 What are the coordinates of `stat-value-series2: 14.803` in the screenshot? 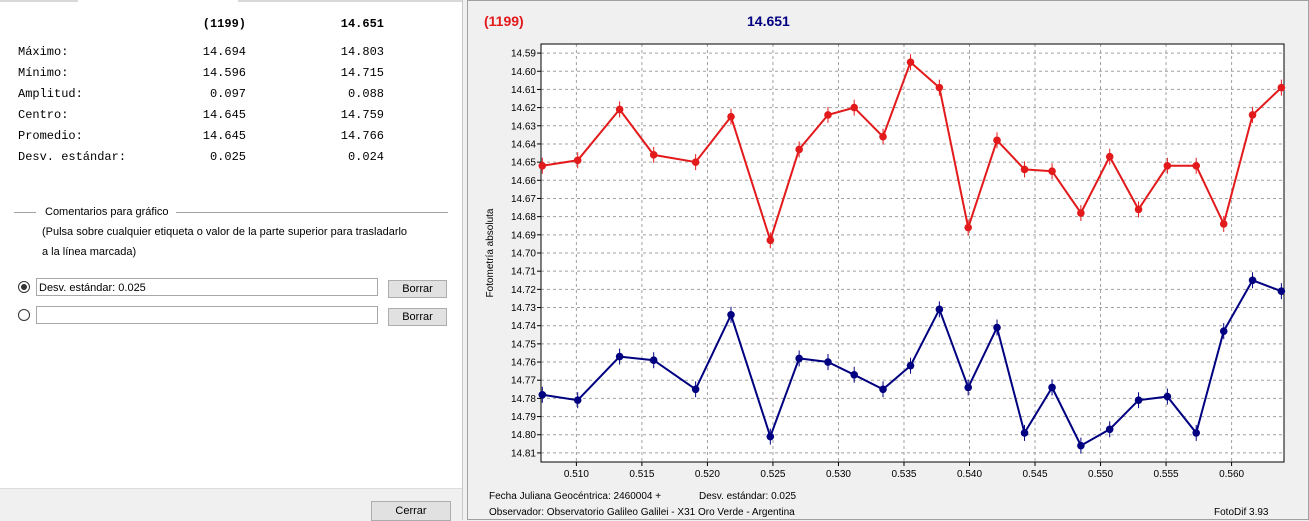 It's located at (362, 52).